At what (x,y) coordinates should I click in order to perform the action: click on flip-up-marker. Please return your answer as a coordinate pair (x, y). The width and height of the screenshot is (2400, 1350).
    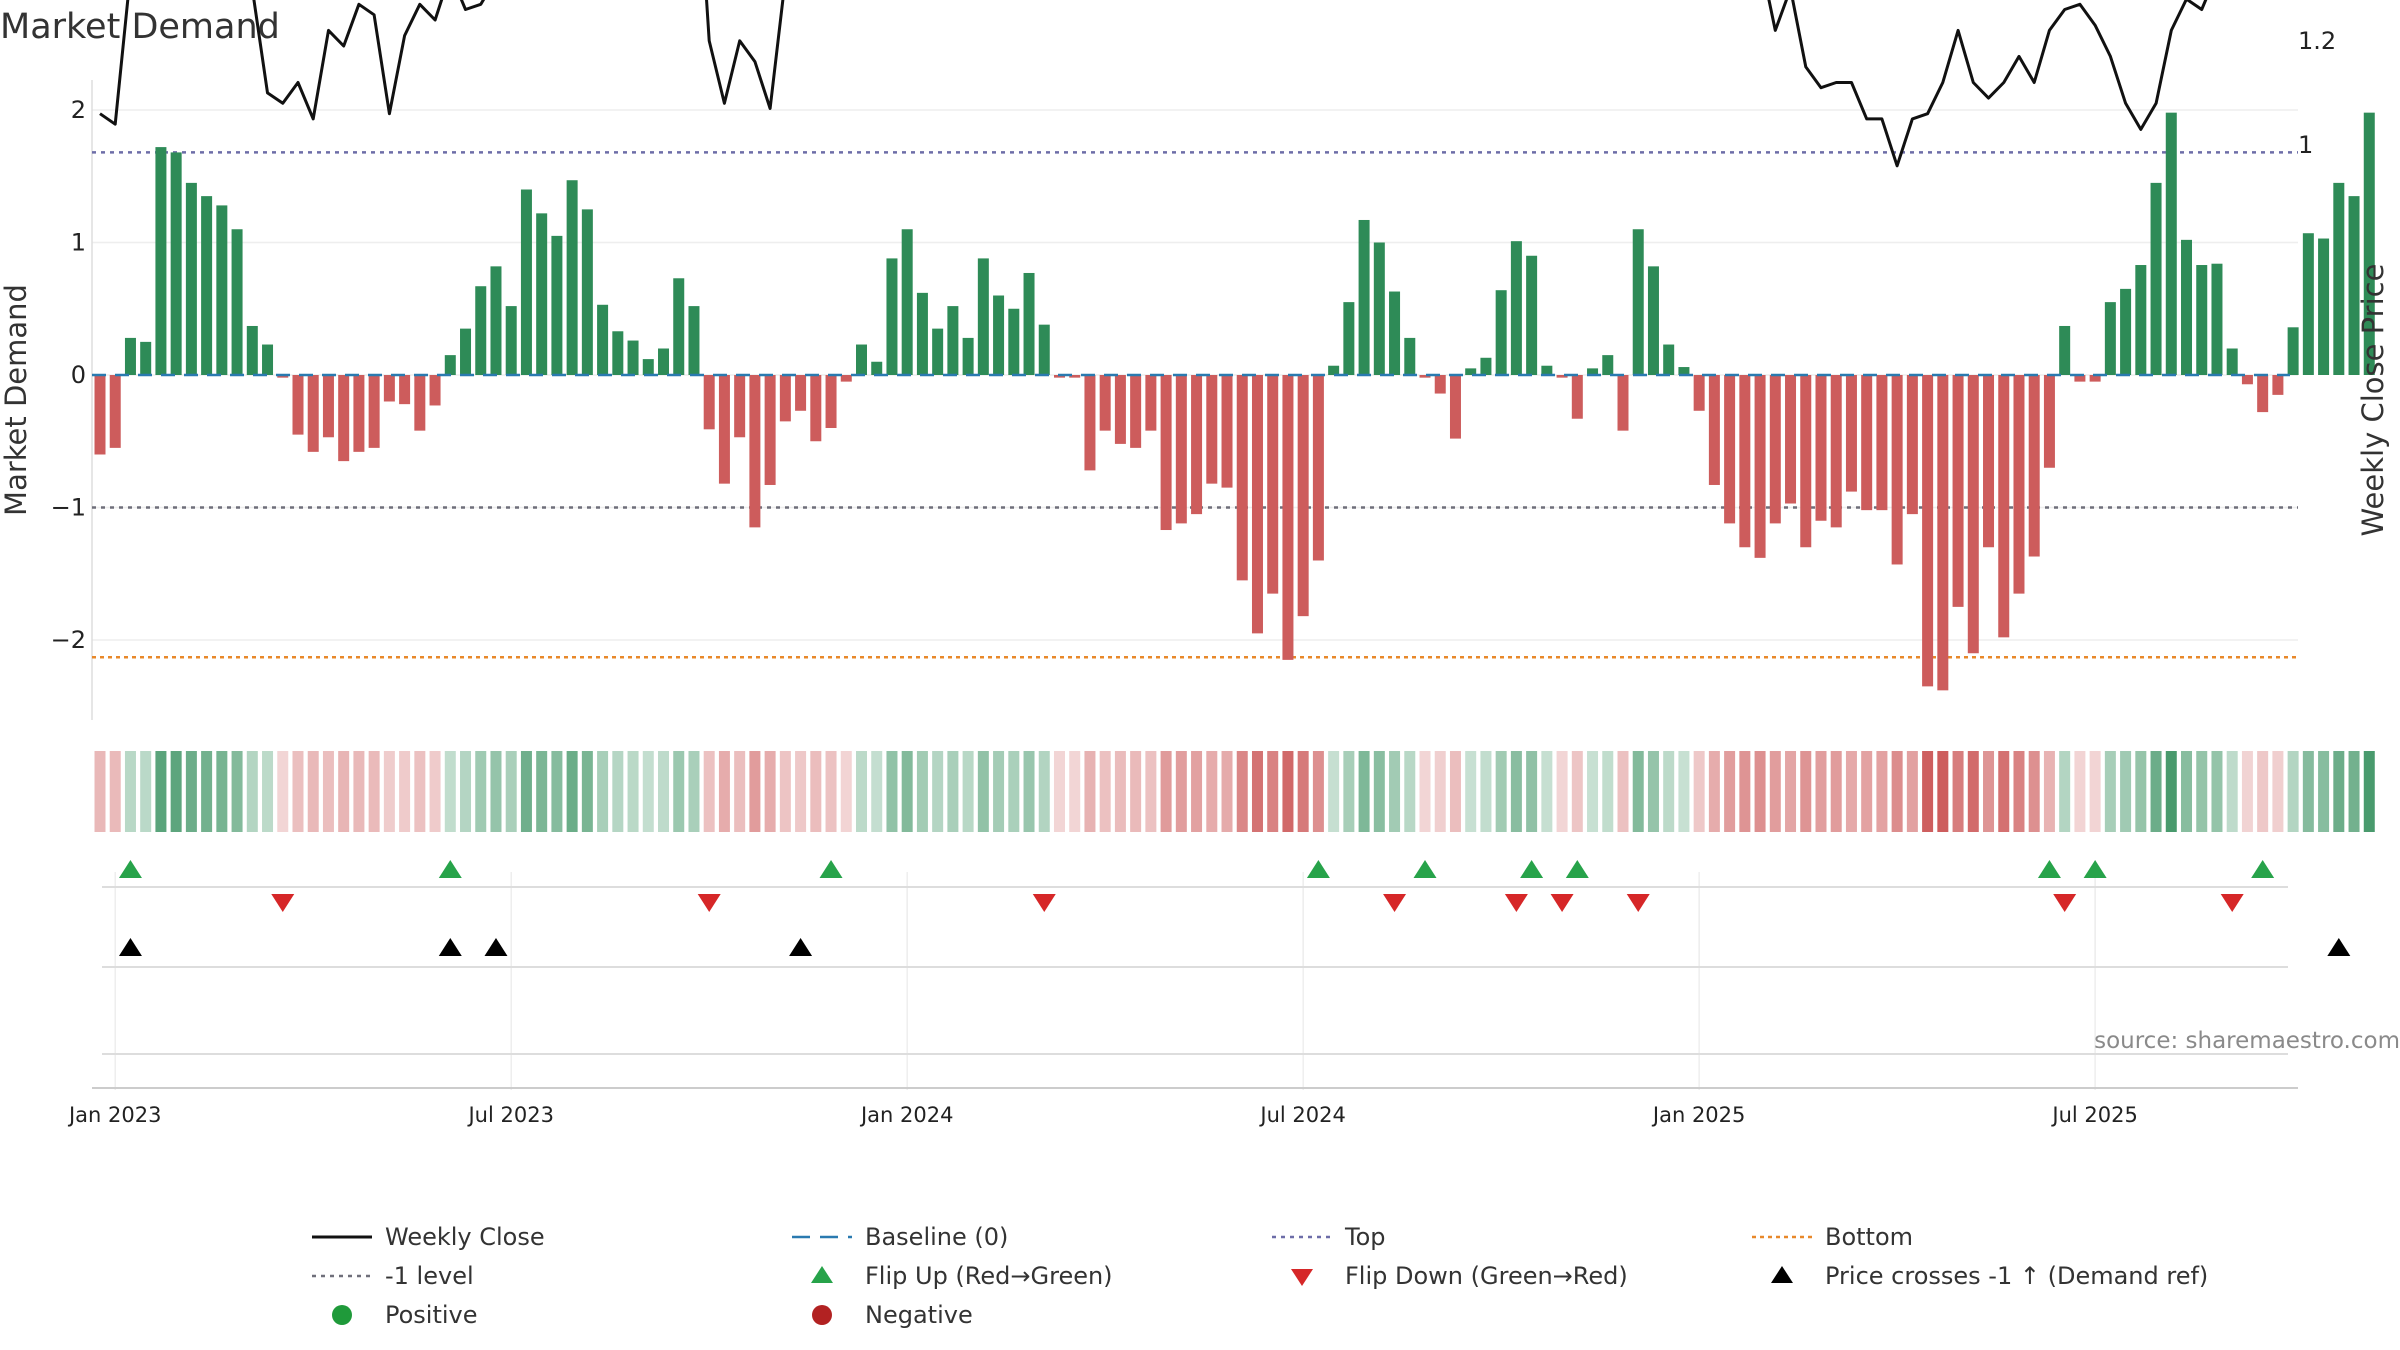
    Looking at the image, I should click on (831, 869).